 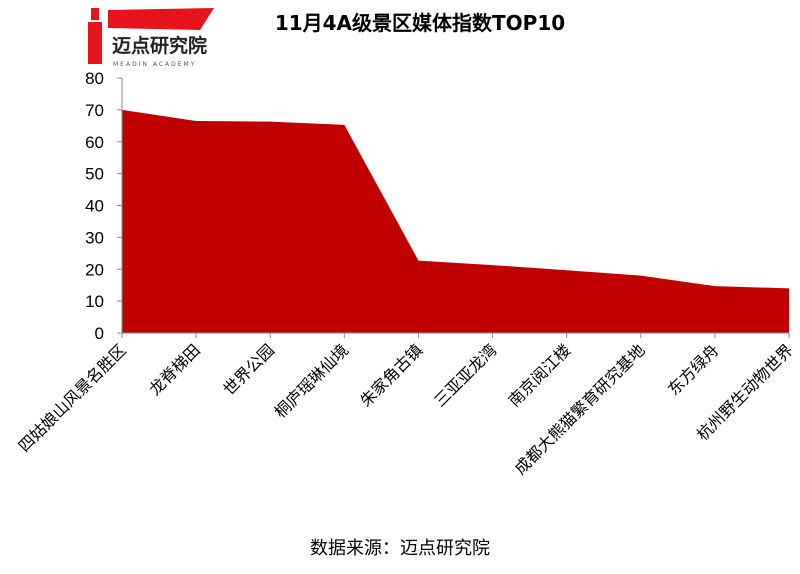 I want to click on logo: 迈点研究院 MEADIN ACADEMY, so click(x=151, y=38).